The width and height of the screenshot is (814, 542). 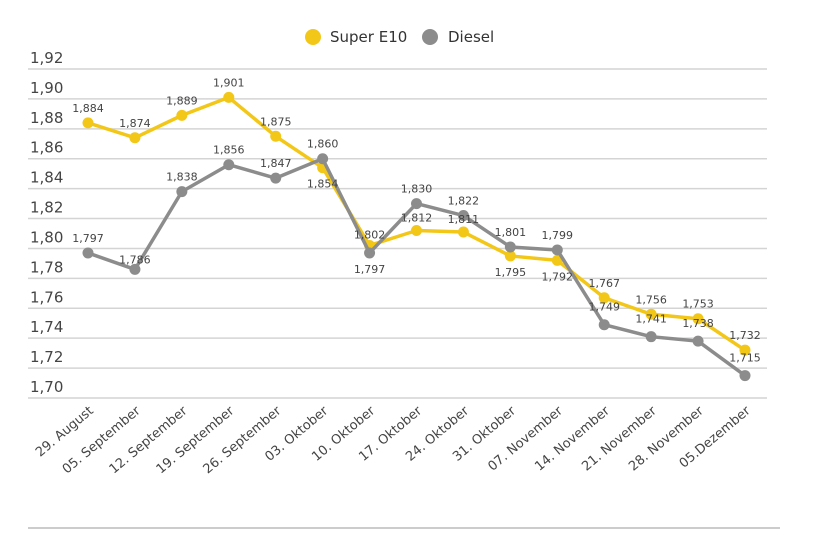 What do you see at coordinates (46, 178) in the screenshot?
I see `y-tick-label: 1,84` at bounding box center [46, 178].